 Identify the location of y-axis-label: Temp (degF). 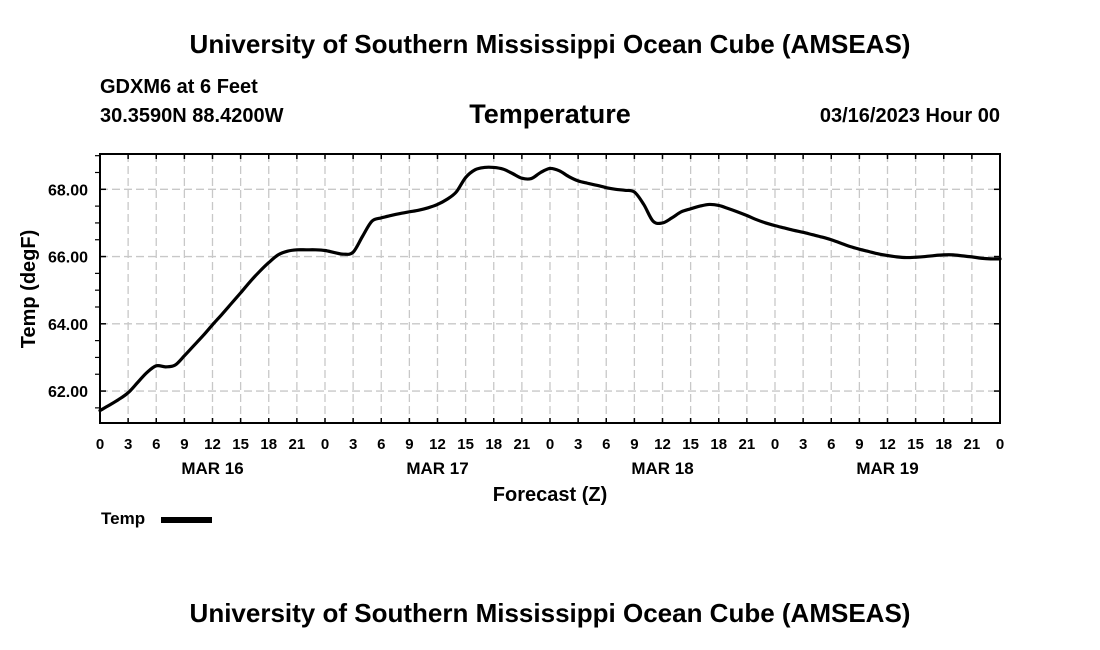
(29, 289).